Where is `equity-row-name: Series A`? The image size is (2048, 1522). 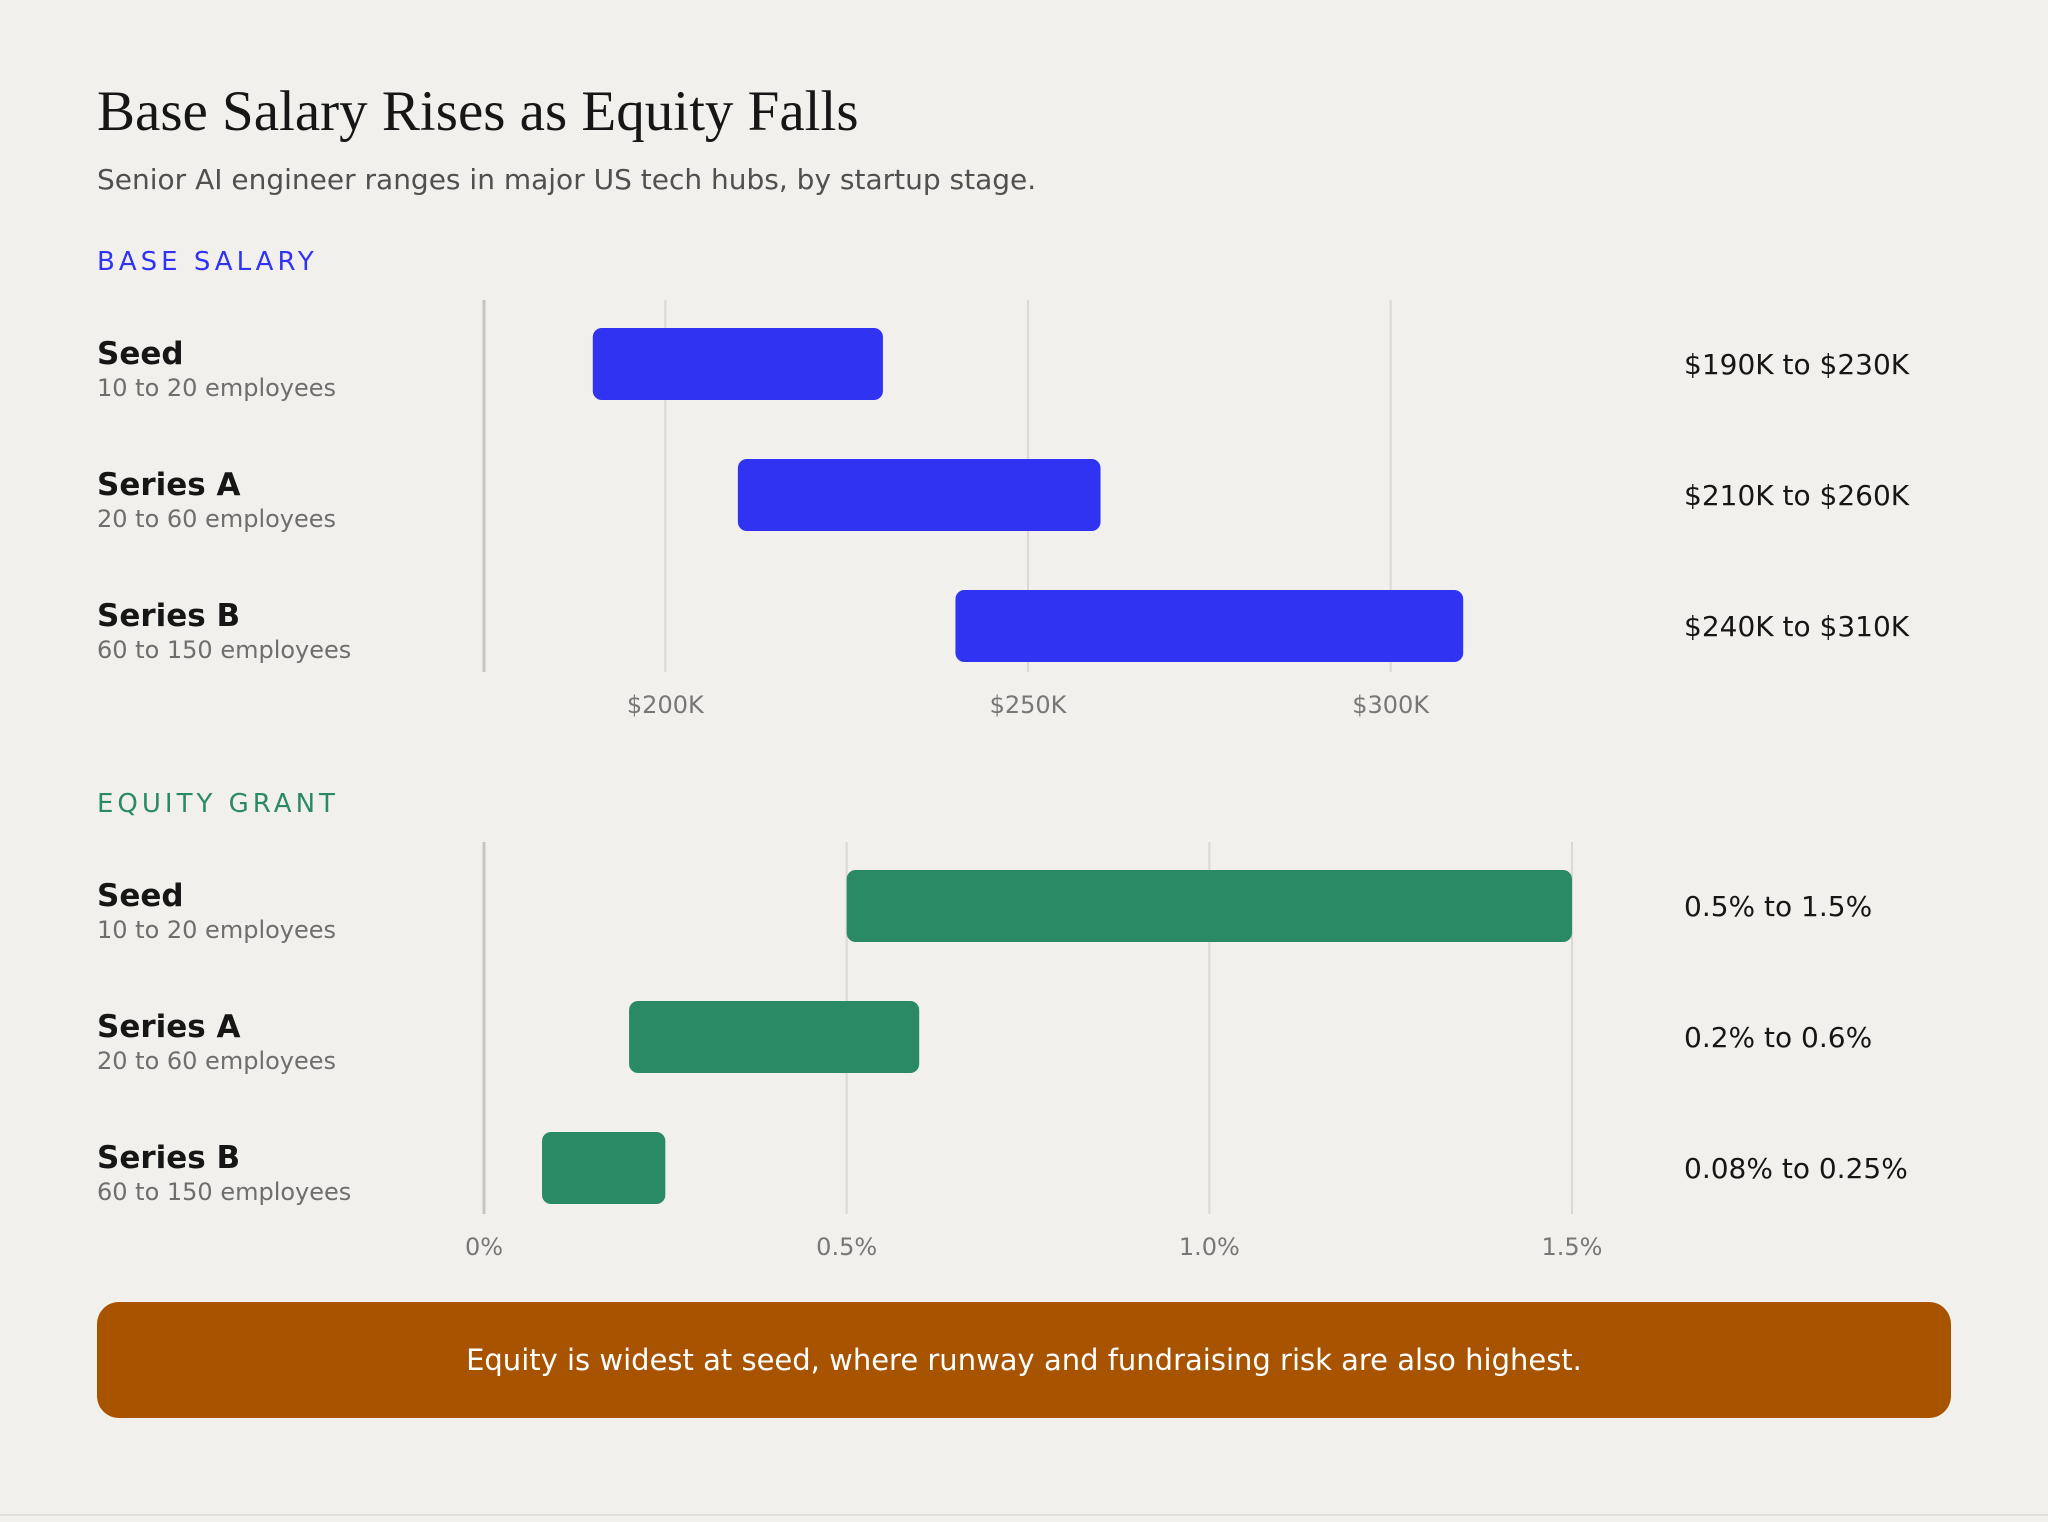 equity-row-name: Series A is located at coordinates (169, 1027).